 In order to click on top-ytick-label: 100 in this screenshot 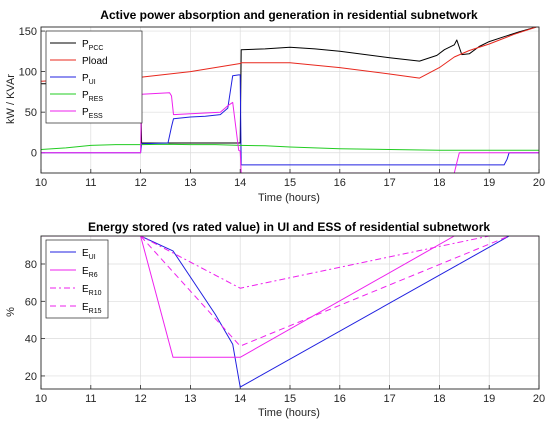, I will do `click(28, 73)`.